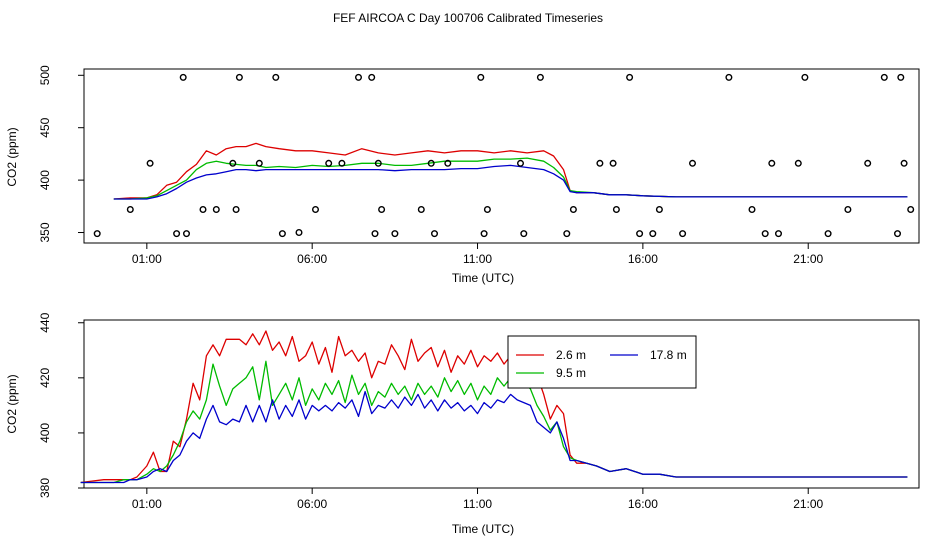 Image resolution: width=936 pixels, height=540 pixels. Describe the element at coordinates (571, 355) in the screenshot. I see `legend-label-2-6m: 2.6 m` at that location.